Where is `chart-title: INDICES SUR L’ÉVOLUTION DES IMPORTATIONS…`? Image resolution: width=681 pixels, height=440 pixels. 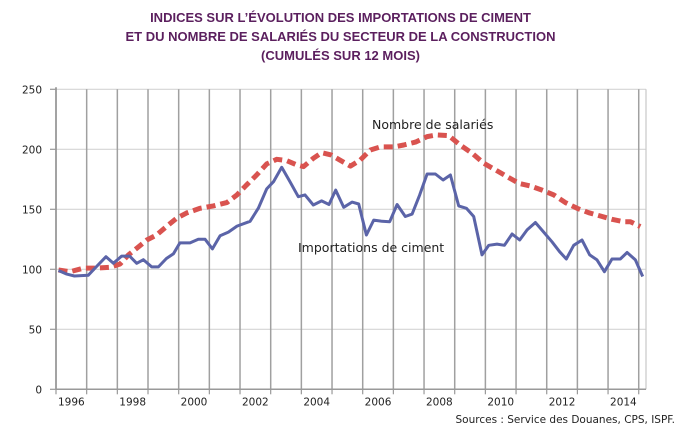
chart-title: INDICES SUR L’ÉVOLUTION DES IMPORTATIONS… is located at coordinates (340, 36).